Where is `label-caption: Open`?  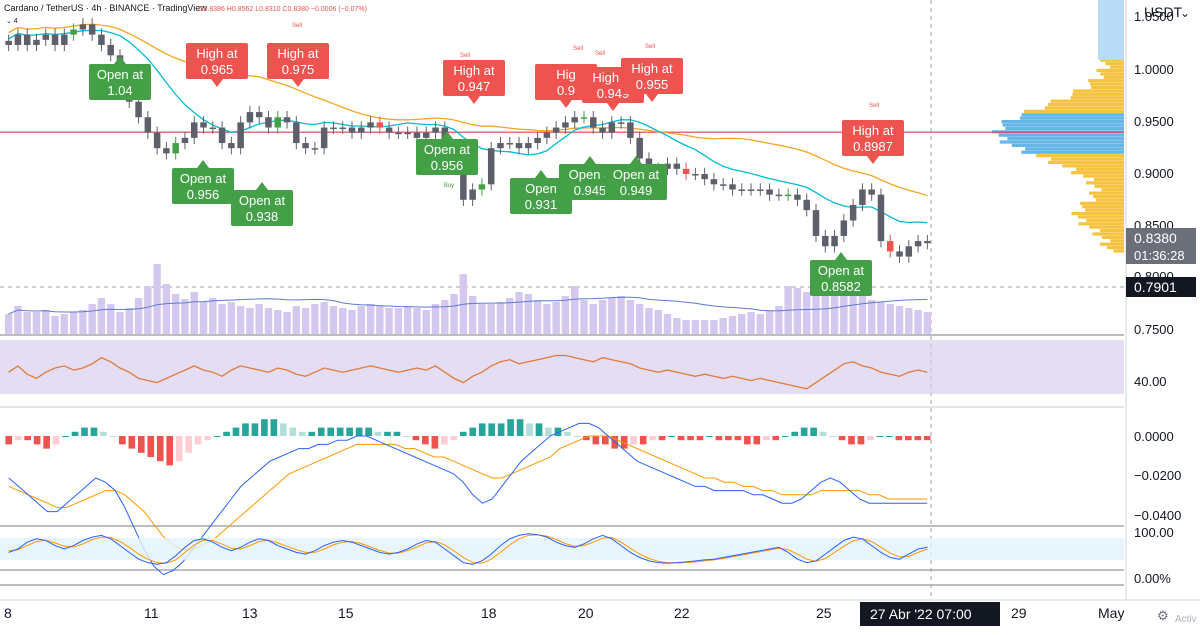
label-caption: Open is located at coordinates (541, 188).